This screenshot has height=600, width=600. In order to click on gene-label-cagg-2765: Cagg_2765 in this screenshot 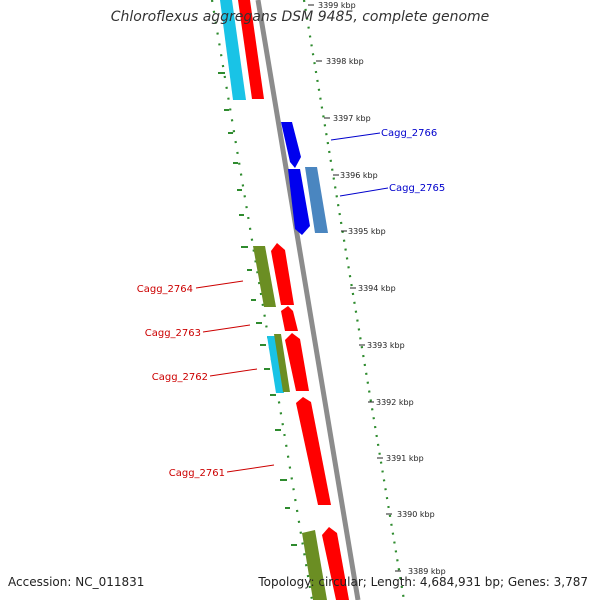, I will do `click(417, 188)`.